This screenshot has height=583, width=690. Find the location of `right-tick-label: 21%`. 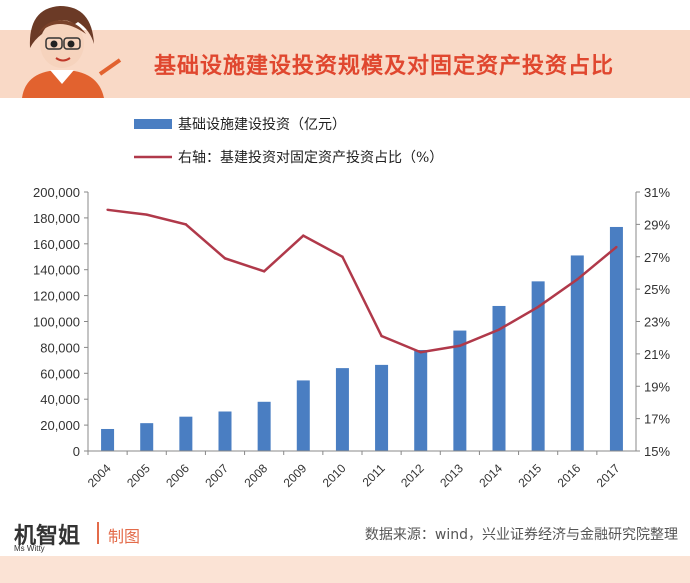

right-tick-label: 21% is located at coordinates (657, 354).